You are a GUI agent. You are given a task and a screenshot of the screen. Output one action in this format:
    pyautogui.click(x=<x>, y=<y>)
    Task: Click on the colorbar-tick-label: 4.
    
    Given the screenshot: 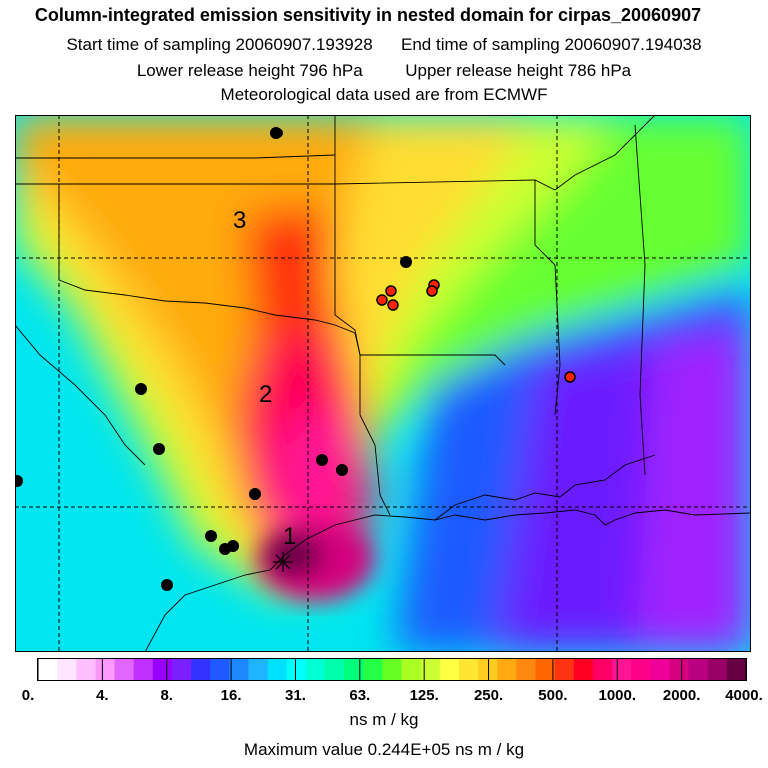 What is the action you would take?
    pyautogui.click(x=102, y=695)
    